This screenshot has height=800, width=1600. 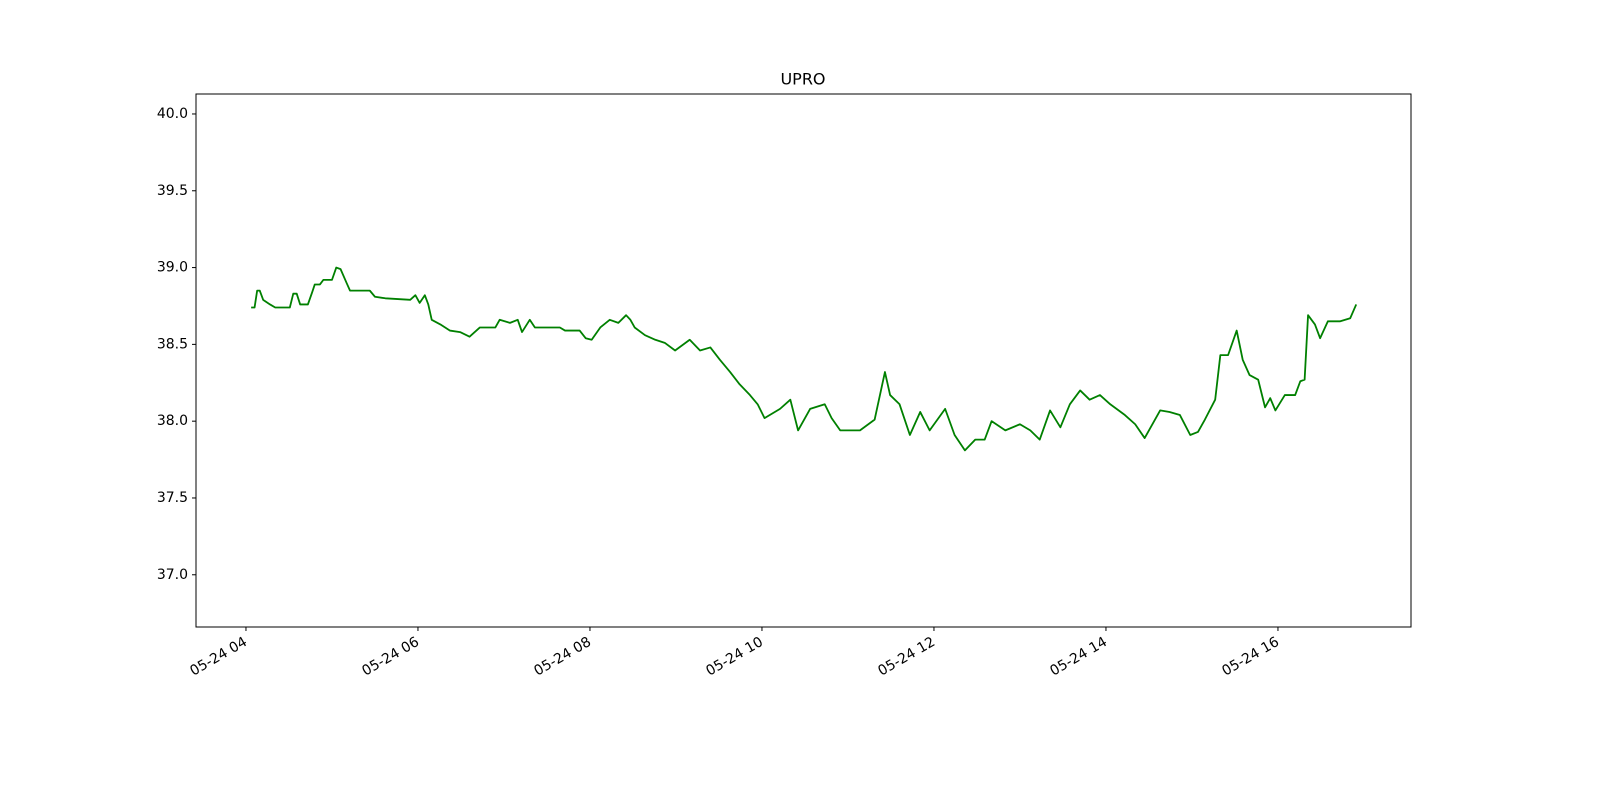 What do you see at coordinates (1250, 656) in the screenshot?
I see `x-tick-label: 05-24 16` at bounding box center [1250, 656].